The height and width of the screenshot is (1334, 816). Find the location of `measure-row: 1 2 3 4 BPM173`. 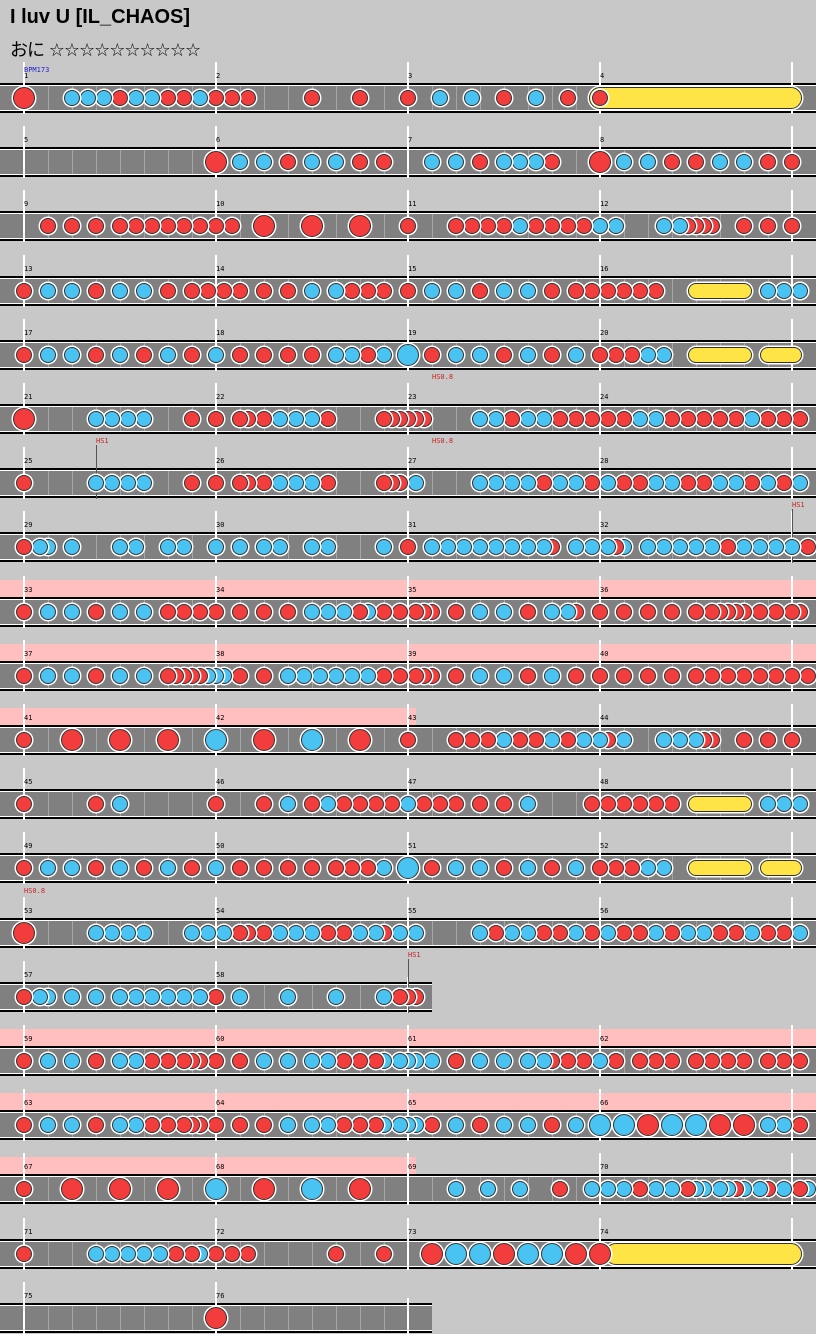

measure-row: 1 2 3 4 BPM173 is located at coordinates (408, 88).